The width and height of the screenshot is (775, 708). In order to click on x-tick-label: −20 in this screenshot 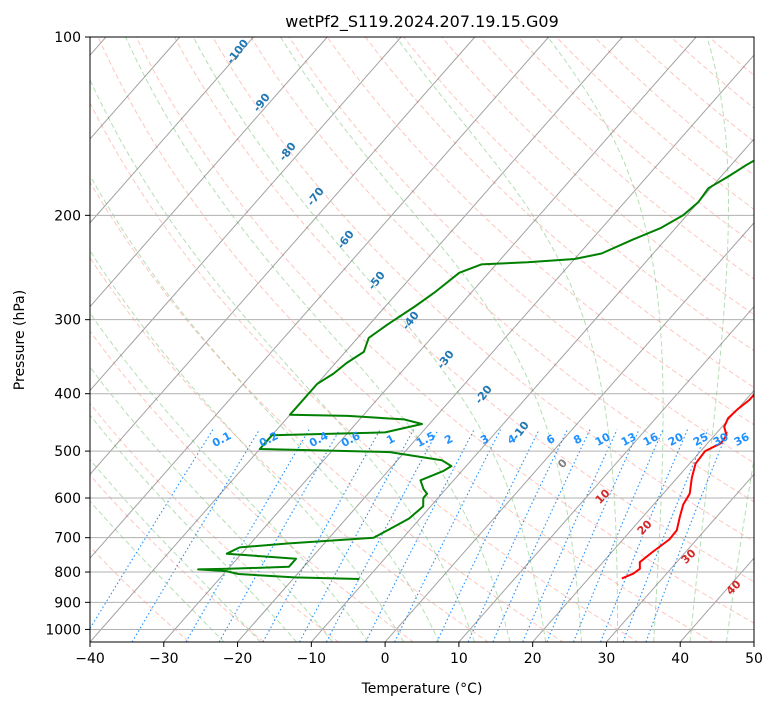, I will do `click(238, 659)`.